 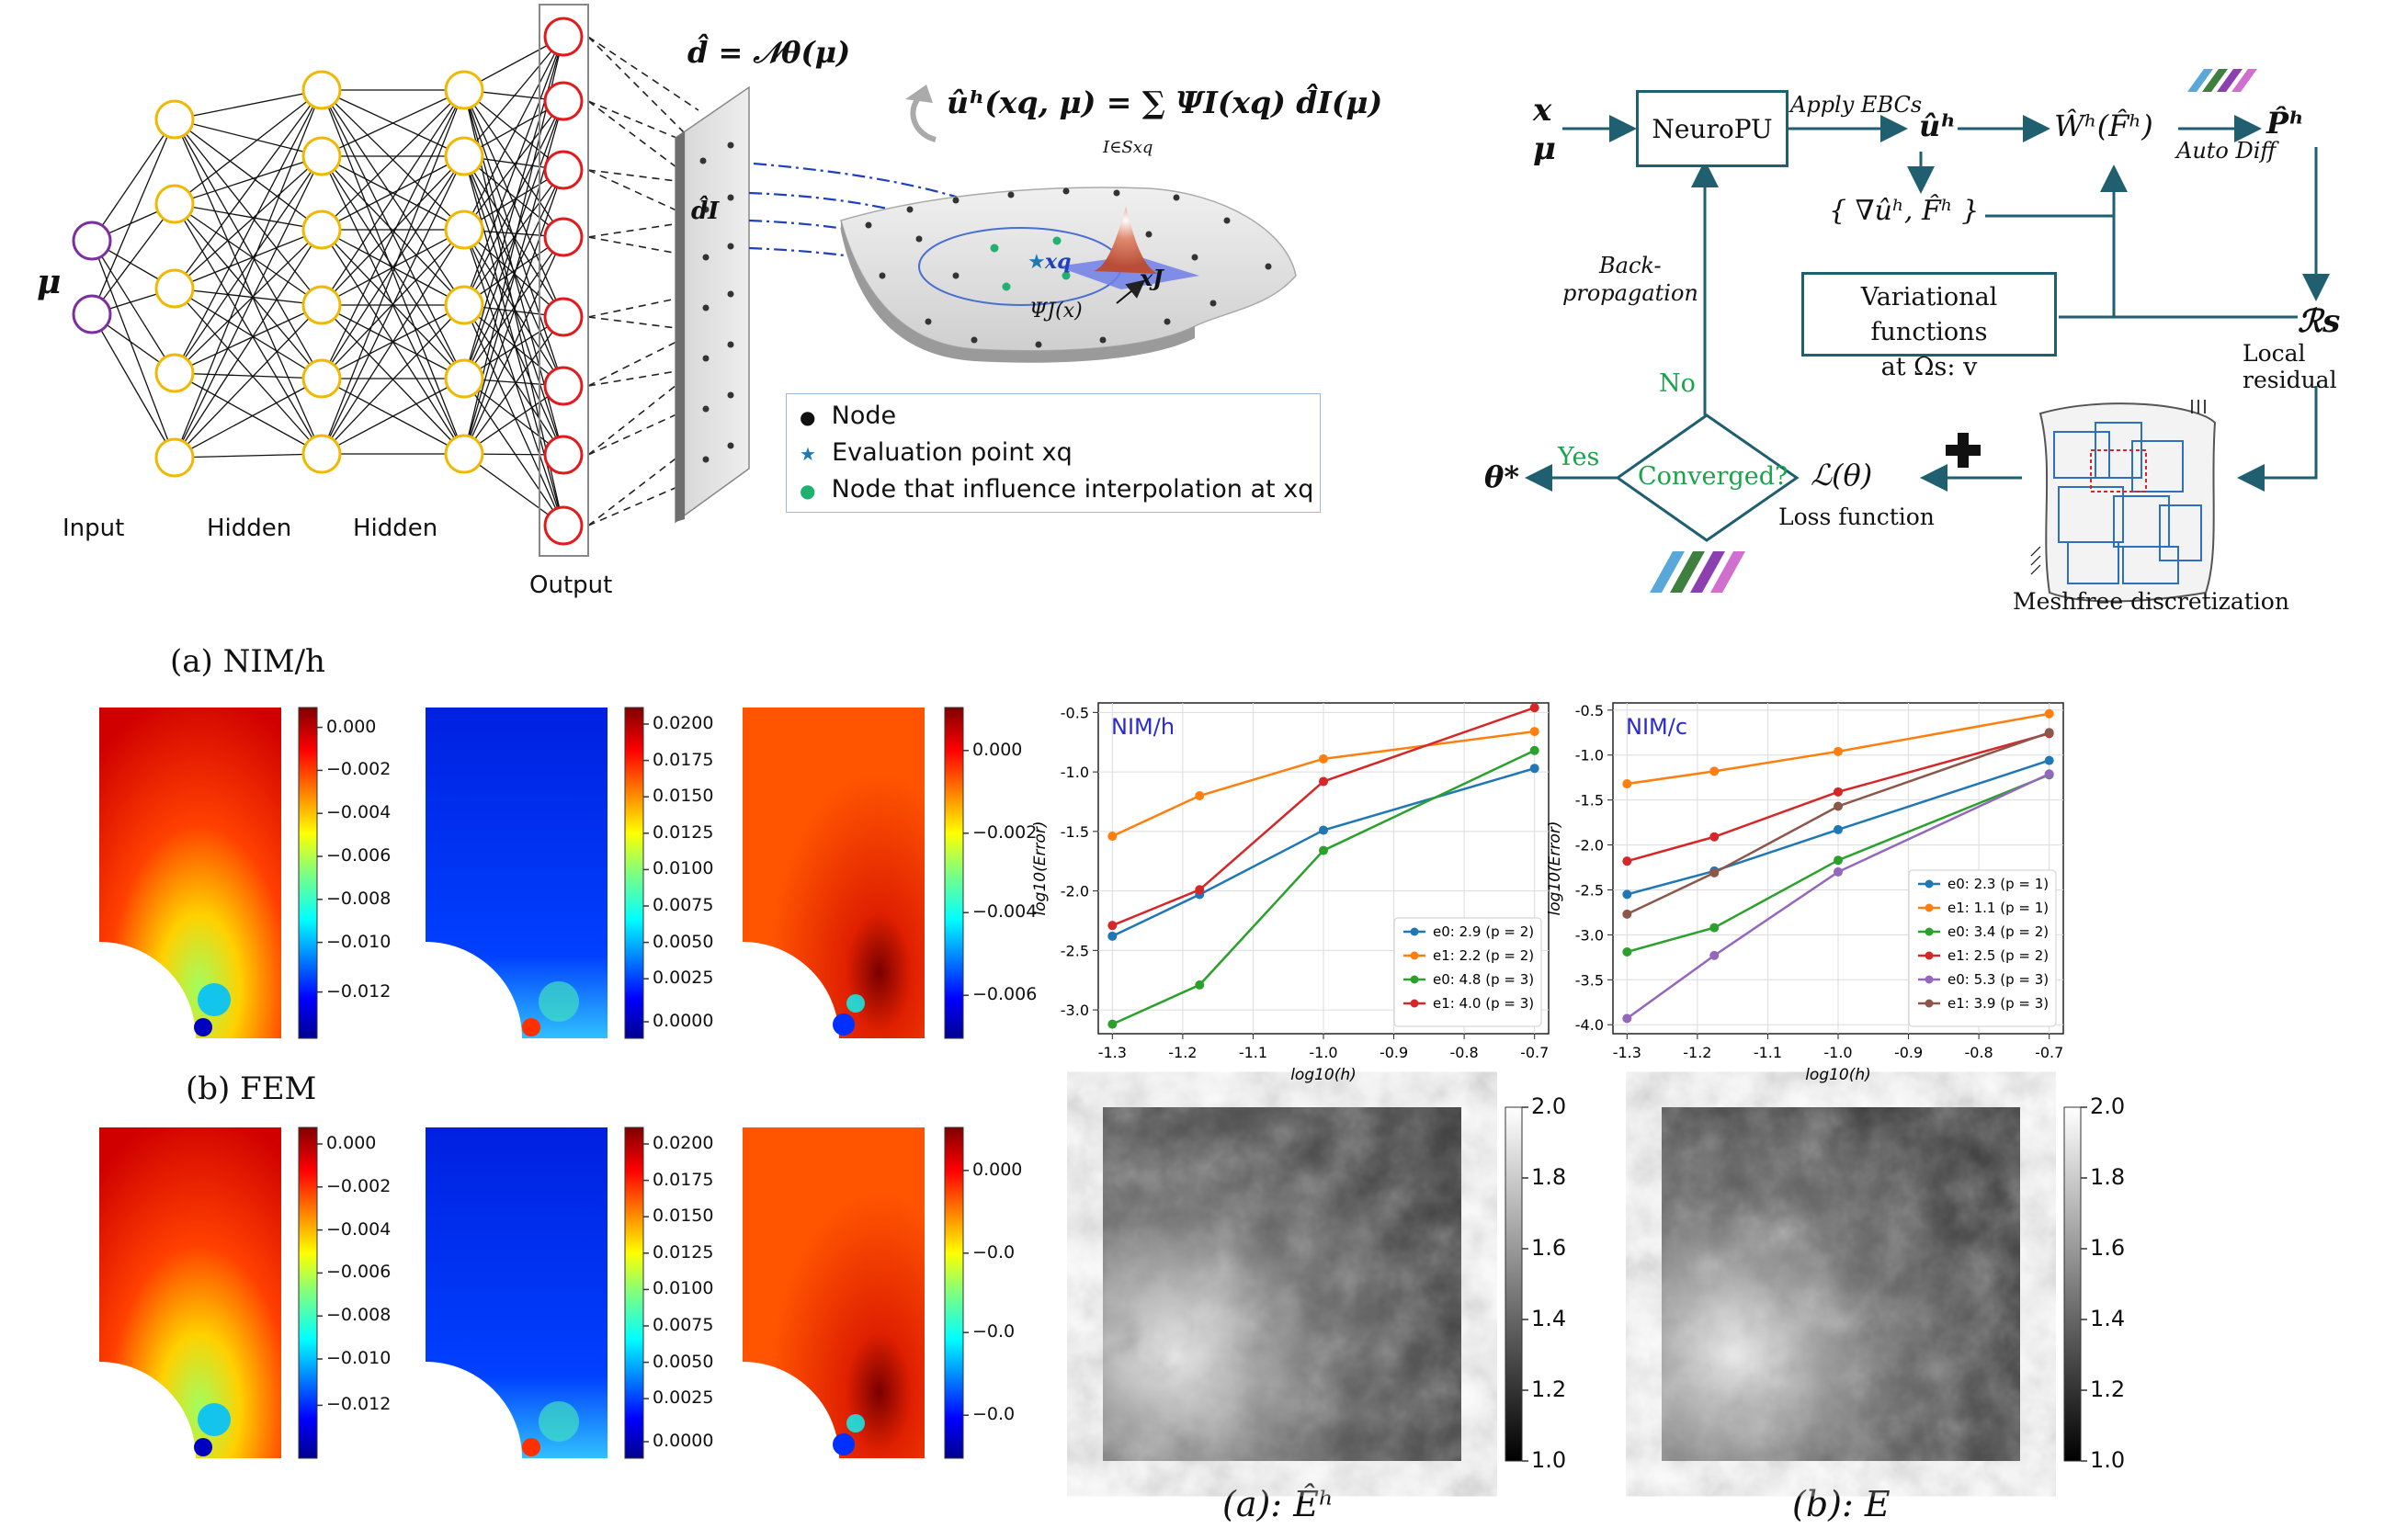 I want to click on Rs-label: ℛs, so click(x=2319, y=321).